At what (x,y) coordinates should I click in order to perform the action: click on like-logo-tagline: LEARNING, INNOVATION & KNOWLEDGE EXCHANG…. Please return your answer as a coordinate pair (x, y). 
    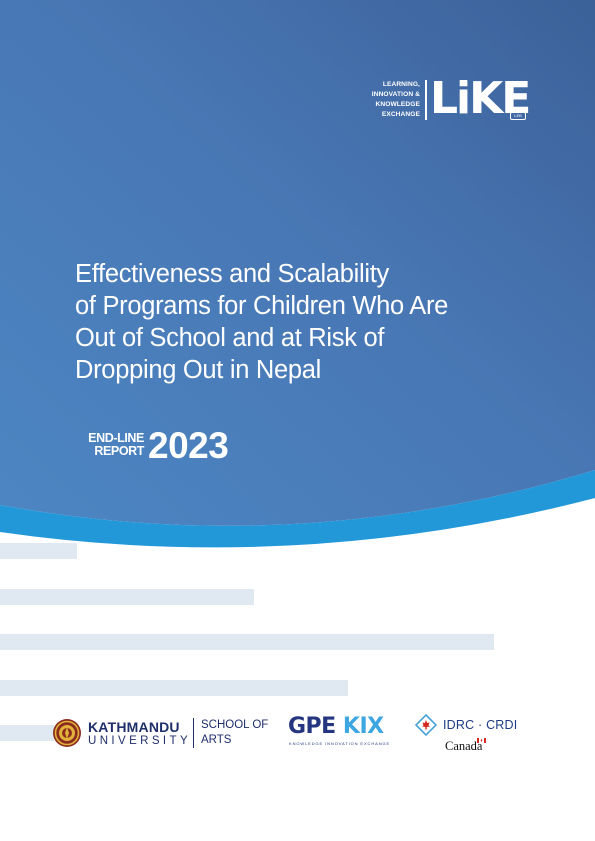
    Looking at the image, I should click on (395, 99).